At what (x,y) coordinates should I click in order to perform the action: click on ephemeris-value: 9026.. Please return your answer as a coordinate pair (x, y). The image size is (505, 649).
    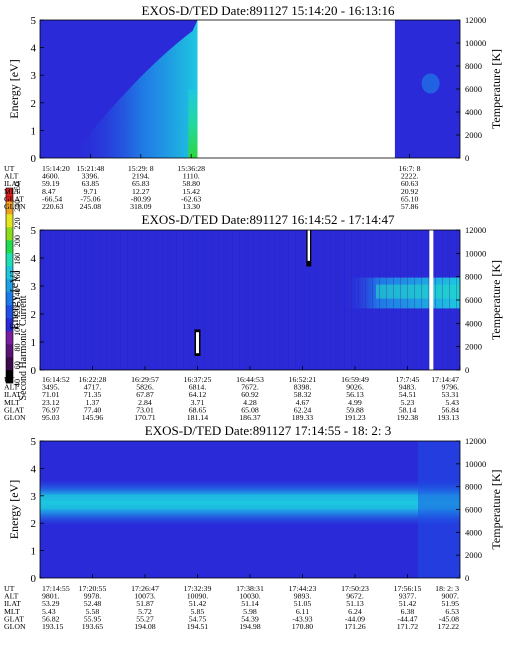
    Looking at the image, I should click on (355, 387).